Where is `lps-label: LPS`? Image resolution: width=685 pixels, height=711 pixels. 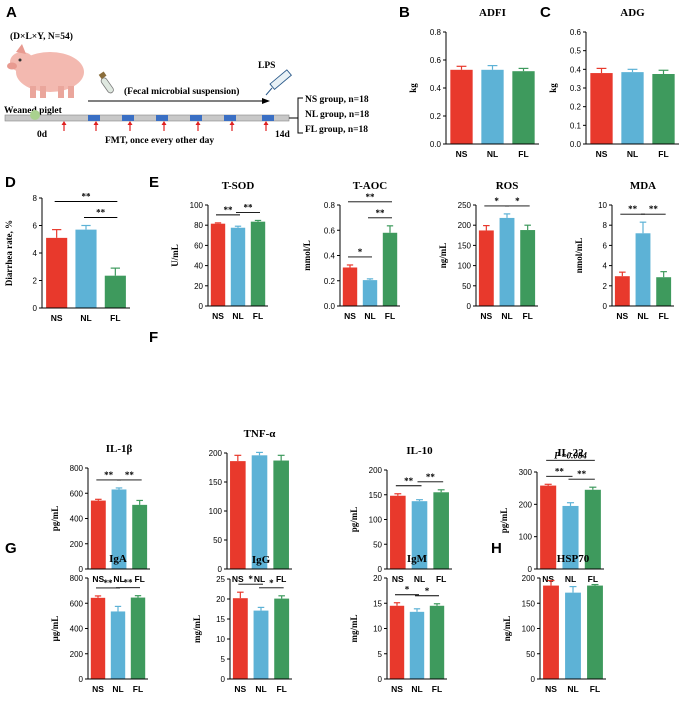 lps-label: LPS is located at coordinates (266, 66).